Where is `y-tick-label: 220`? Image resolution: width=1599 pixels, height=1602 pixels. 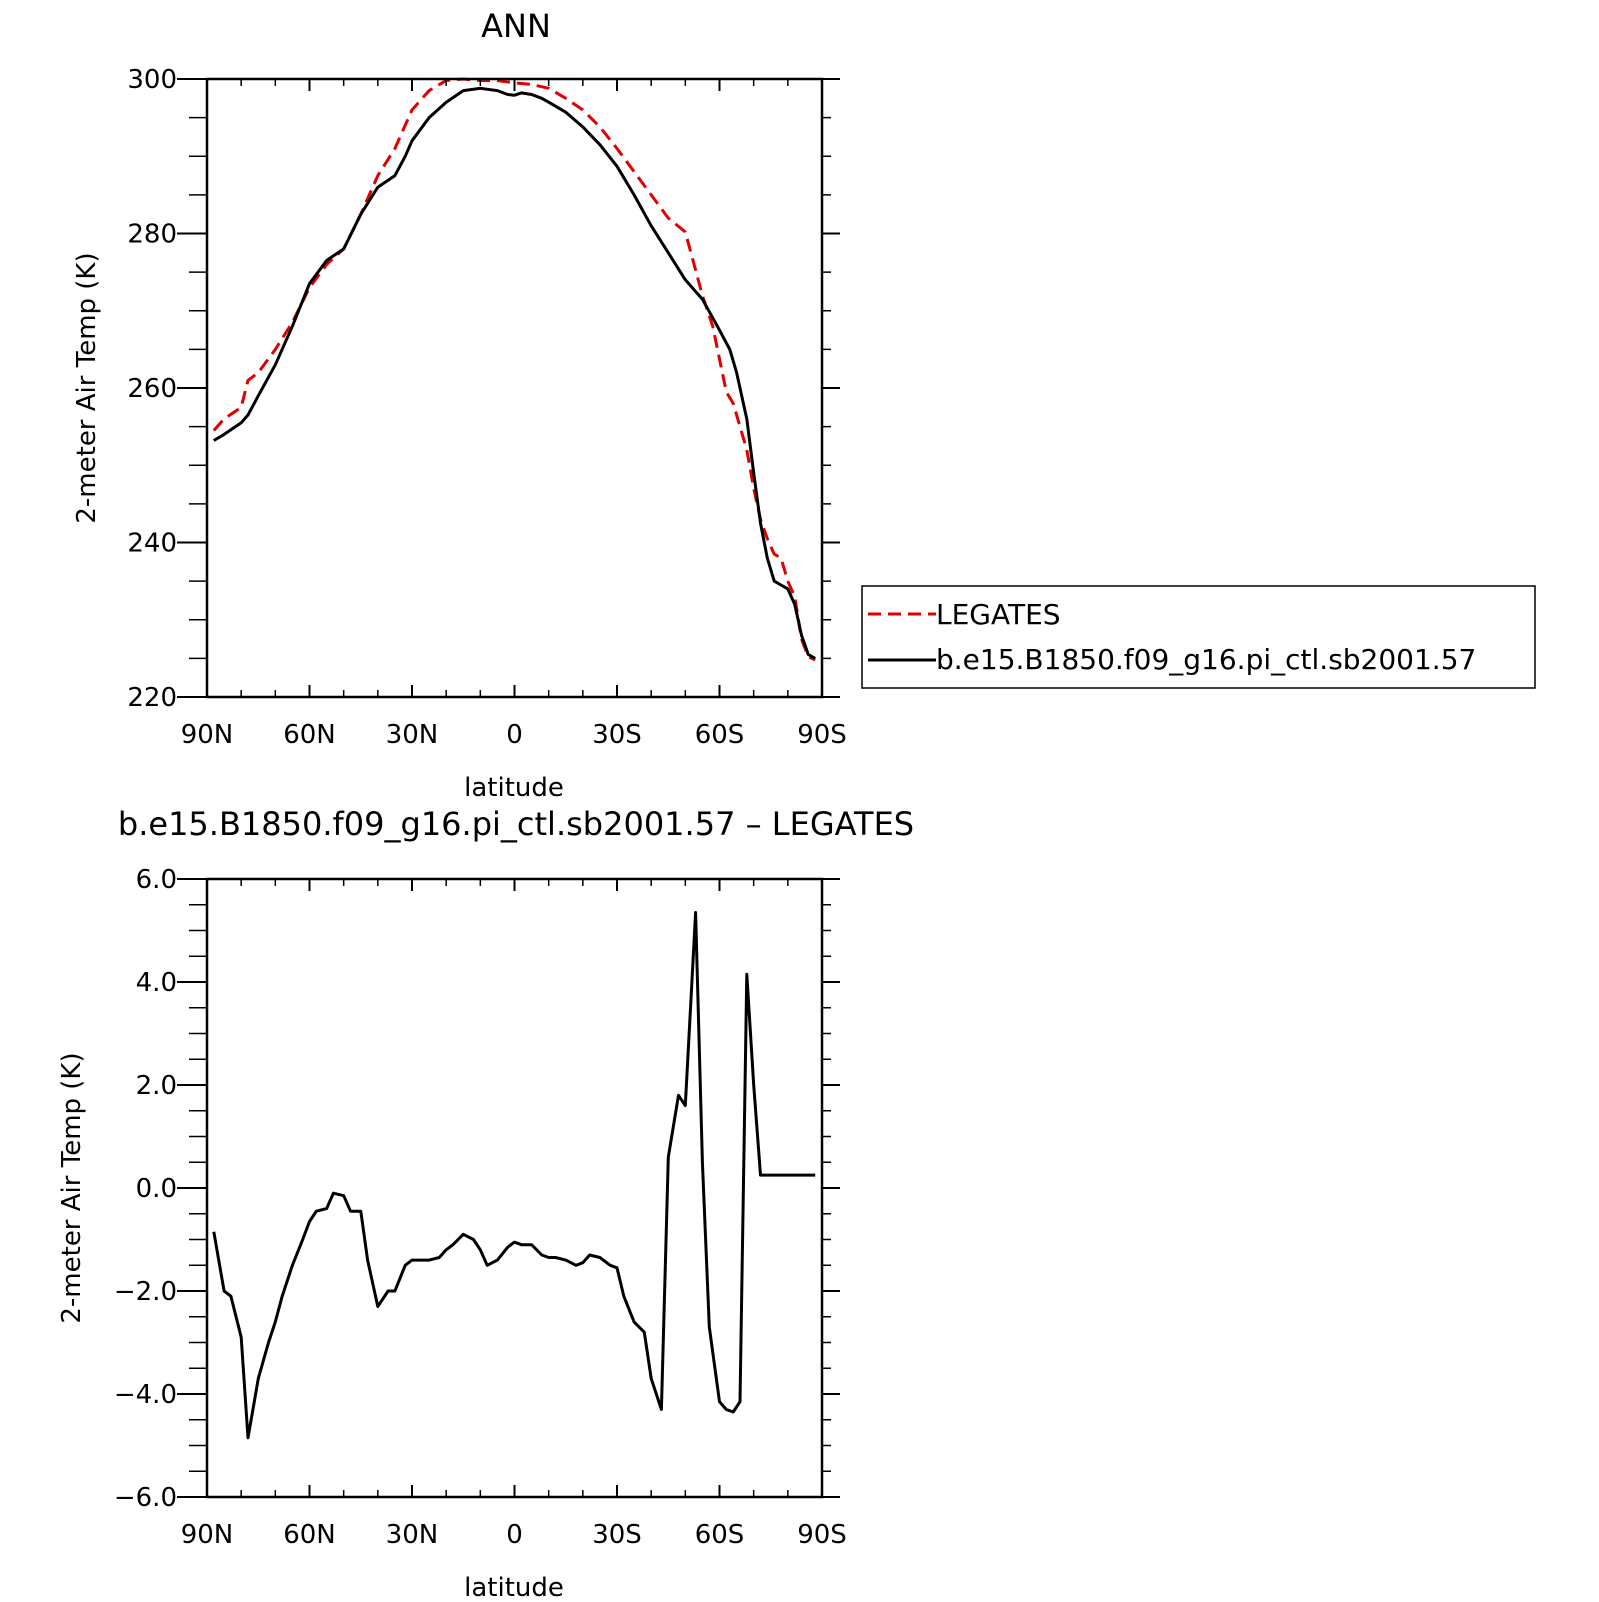 y-tick-label: 220 is located at coordinates (152, 698).